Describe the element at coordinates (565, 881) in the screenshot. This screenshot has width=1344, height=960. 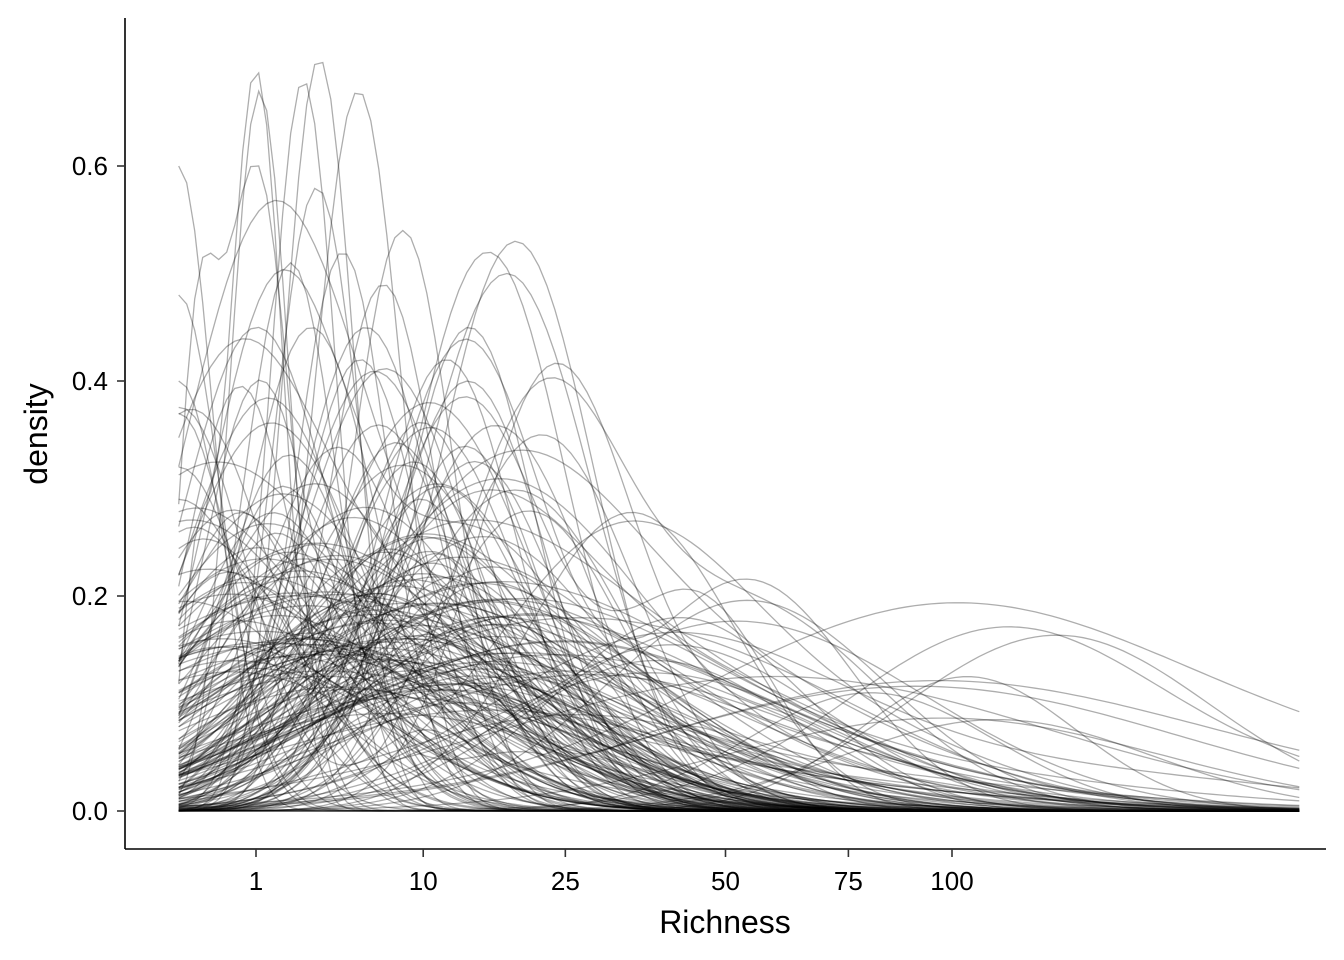
I see `x-tick-label: 25` at that location.